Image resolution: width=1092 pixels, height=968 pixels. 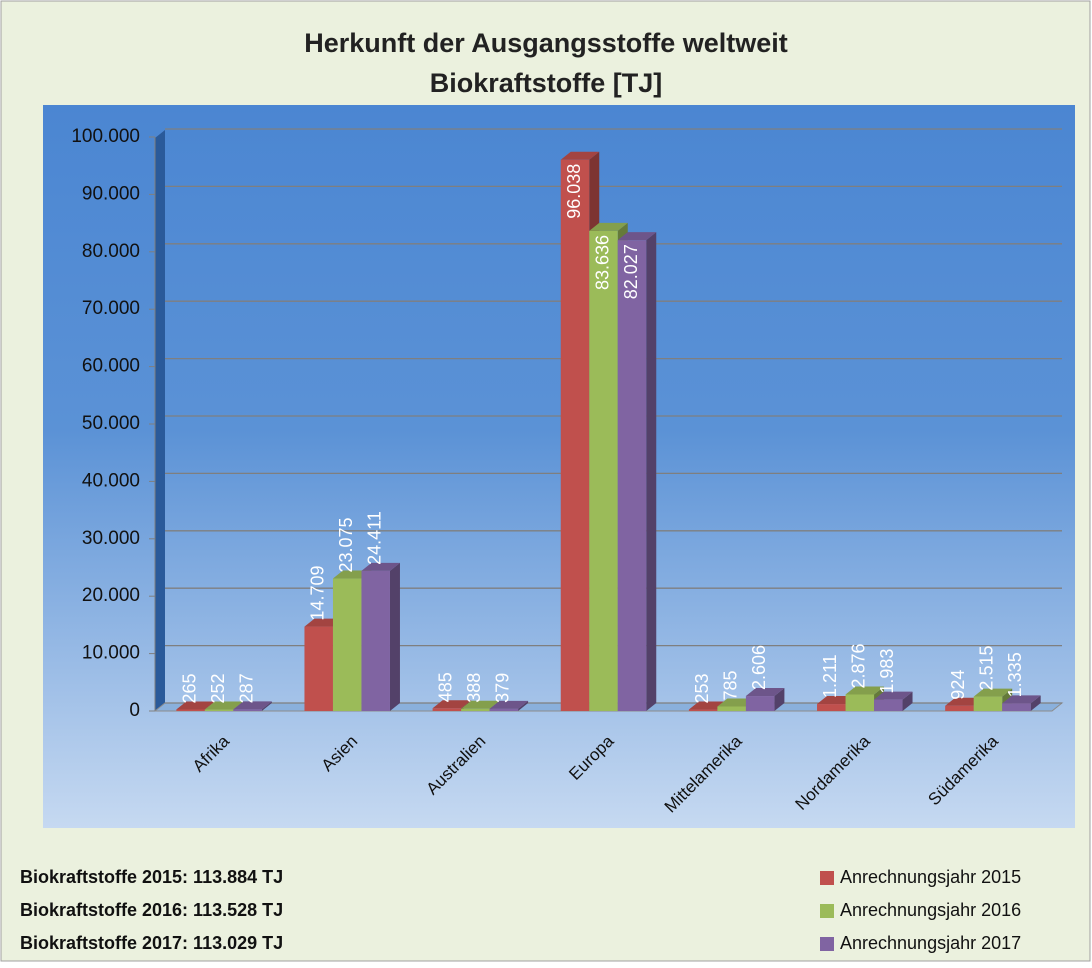 I want to click on value-label: 252, so click(x=218, y=689).